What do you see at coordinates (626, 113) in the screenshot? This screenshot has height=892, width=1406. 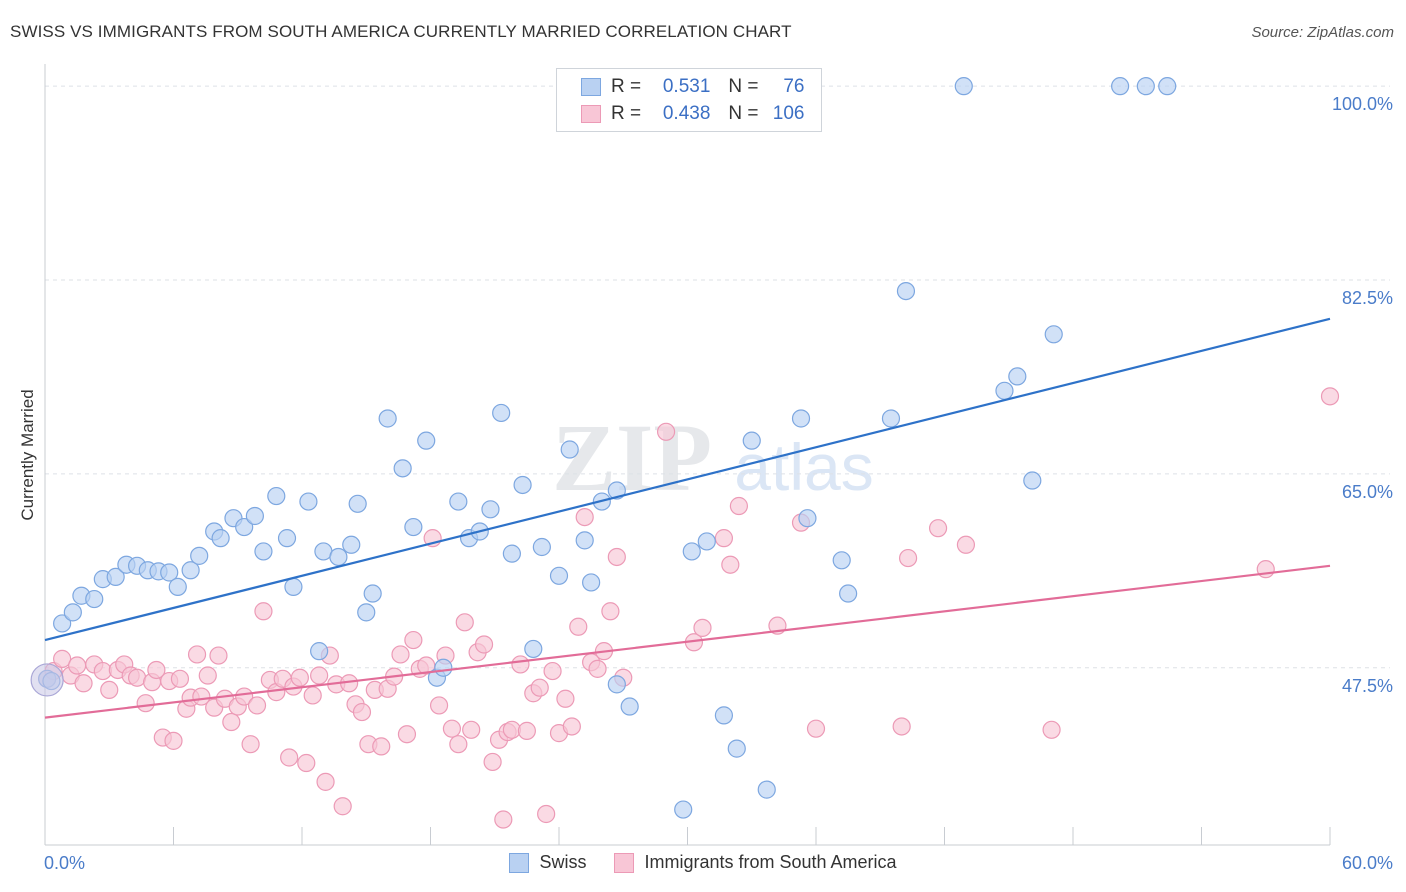 I see `r-label: R =` at bounding box center [626, 113].